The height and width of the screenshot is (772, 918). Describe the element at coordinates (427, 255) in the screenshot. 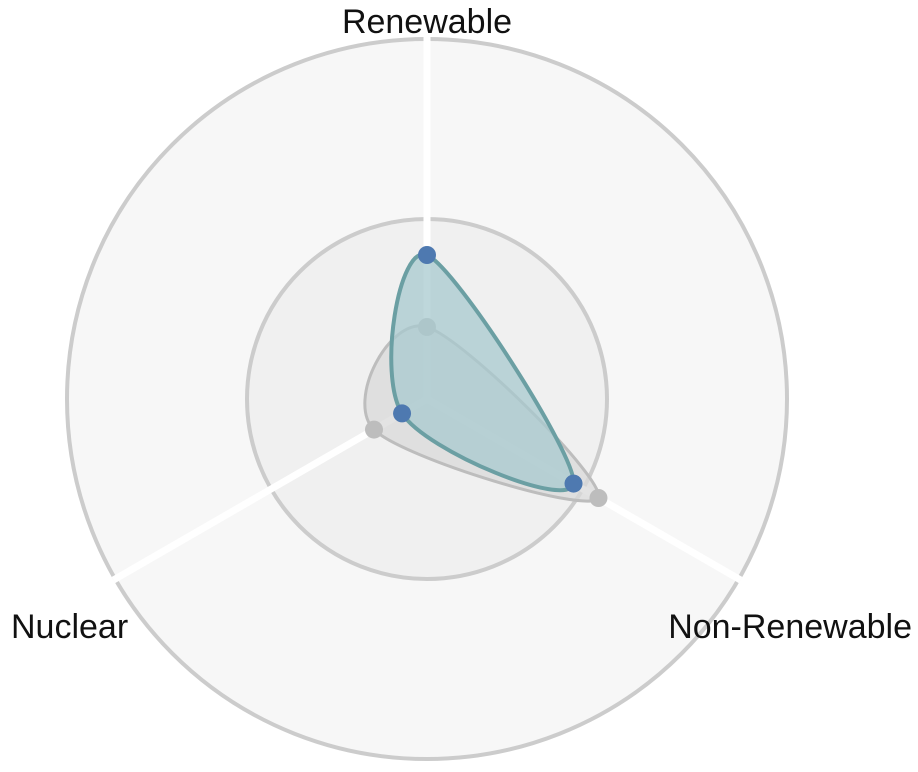

I see `series-1-point-renewable` at that location.